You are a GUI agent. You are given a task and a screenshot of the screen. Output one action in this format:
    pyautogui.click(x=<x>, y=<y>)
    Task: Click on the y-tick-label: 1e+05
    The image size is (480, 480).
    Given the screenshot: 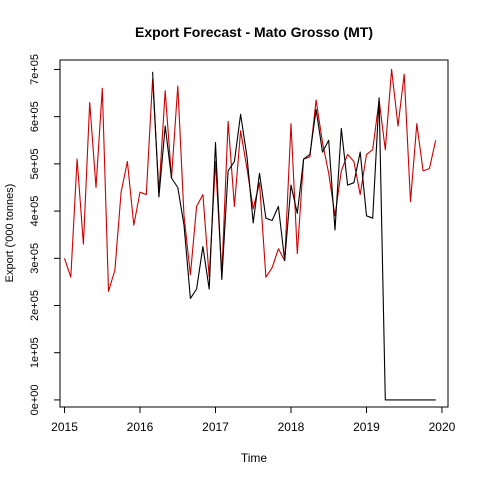 What is the action you would take?
    pyautogui.click(x=35, y=352)
    